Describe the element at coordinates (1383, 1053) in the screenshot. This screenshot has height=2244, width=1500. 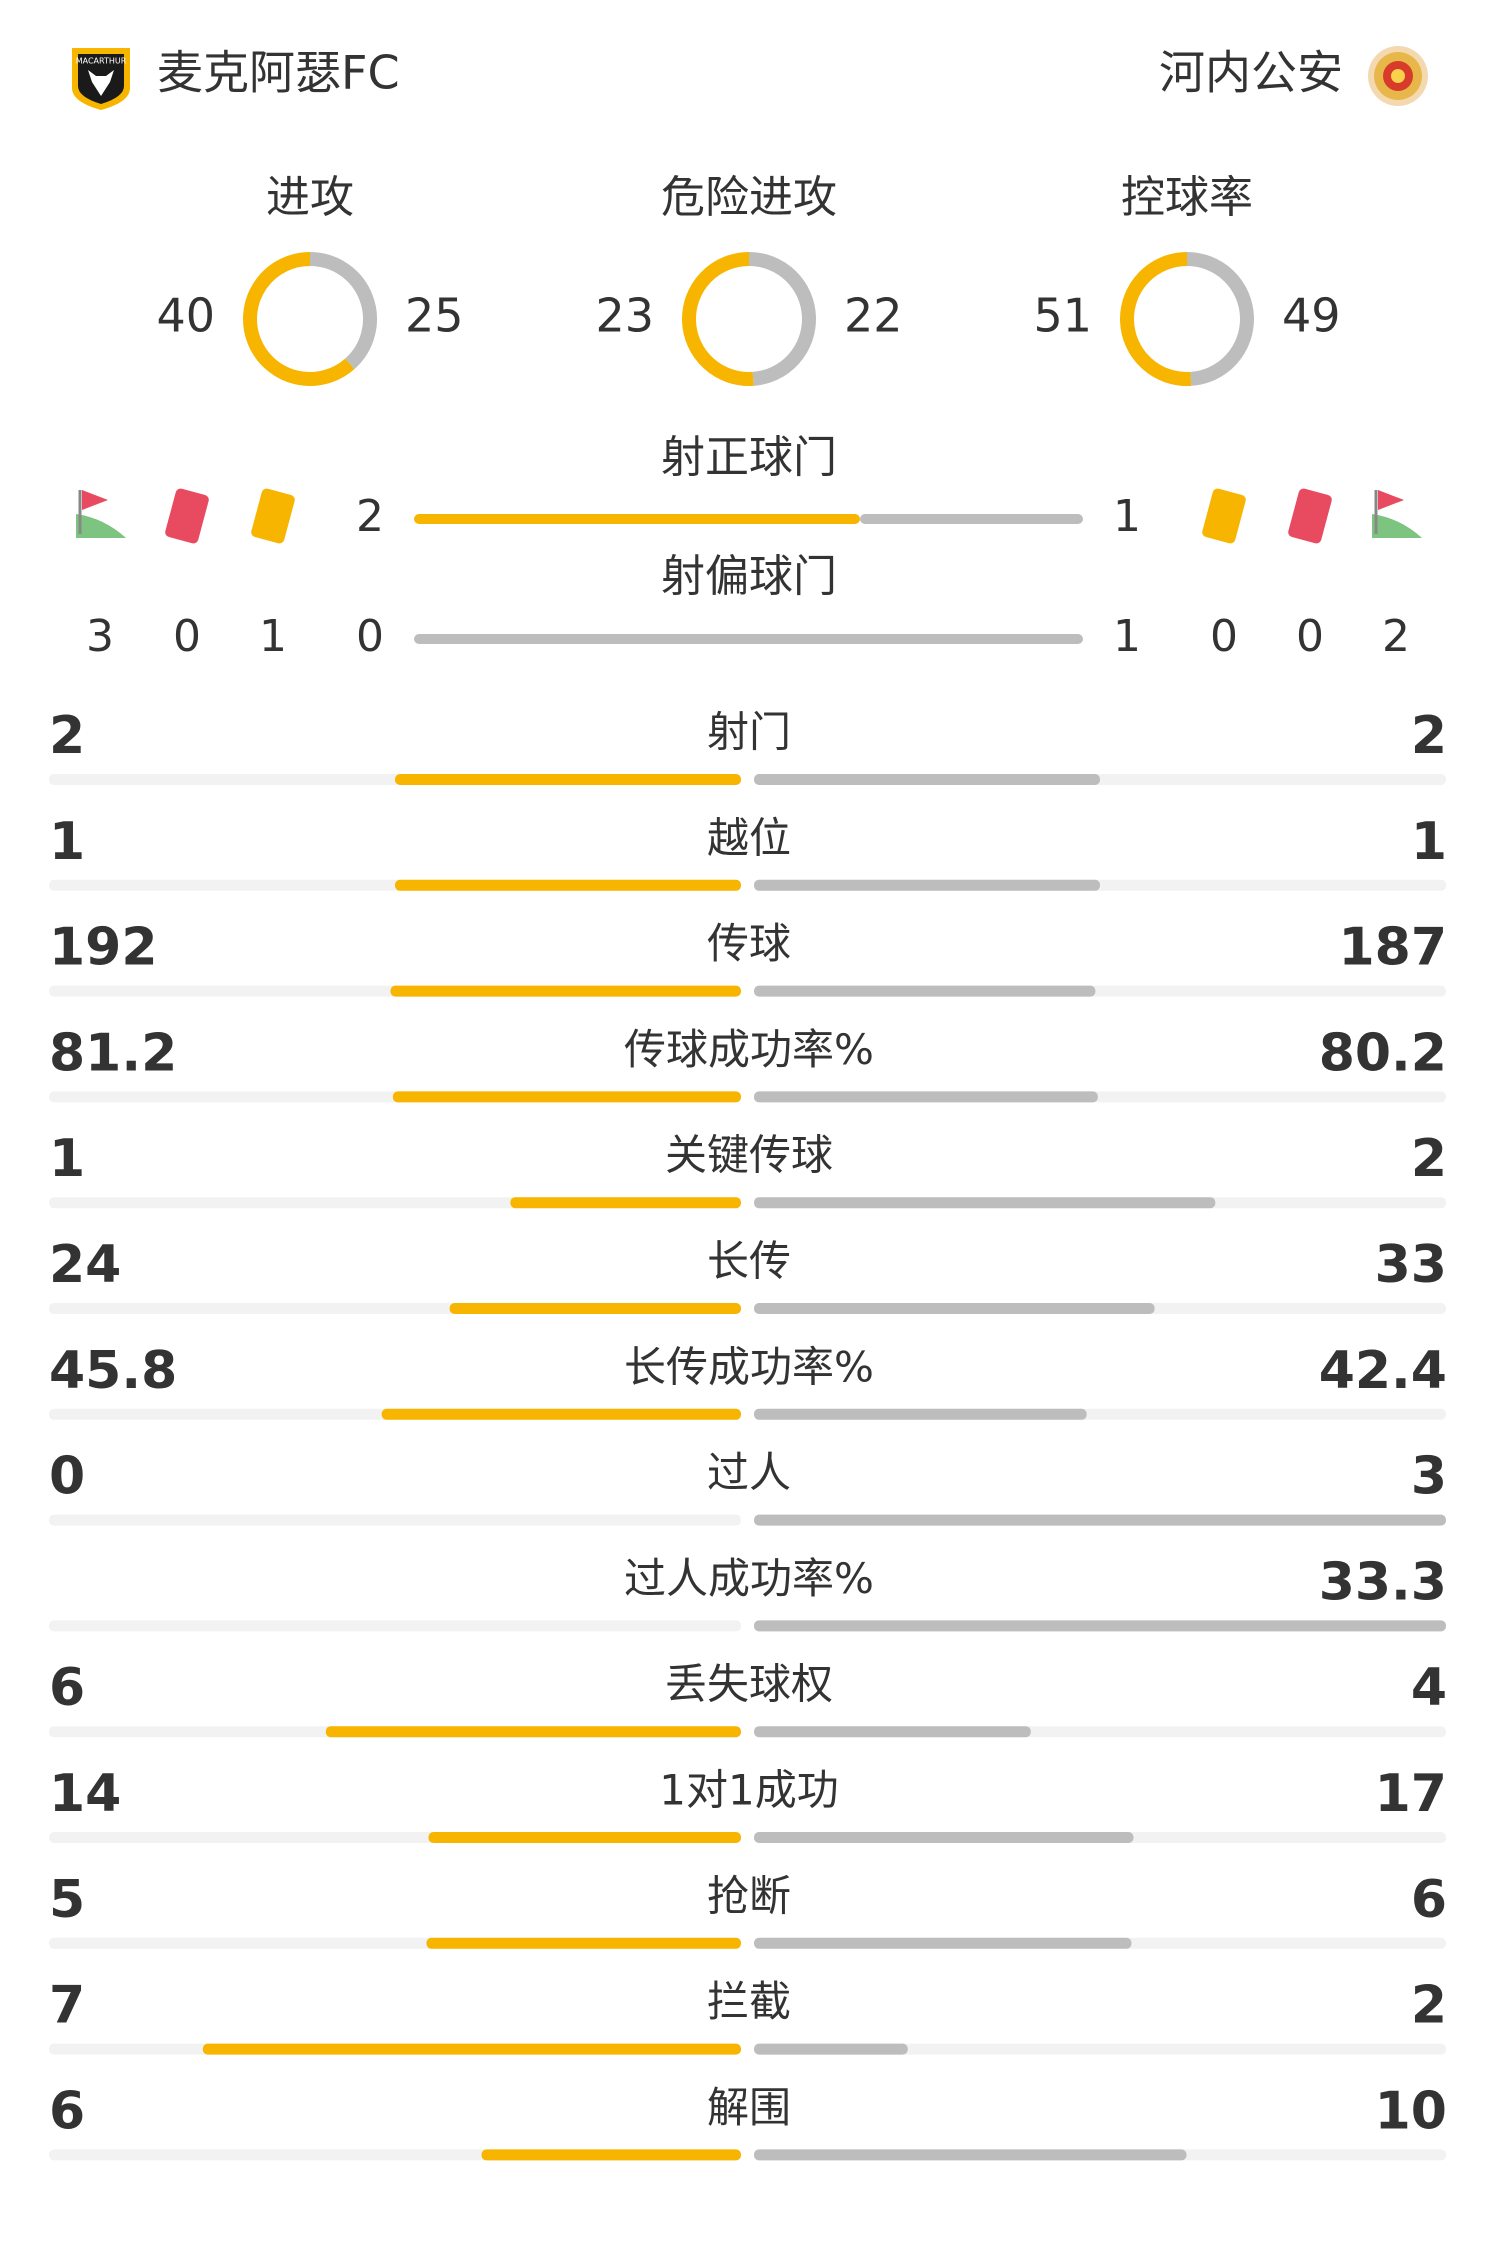
I see `away-value: 80.2` at that location.